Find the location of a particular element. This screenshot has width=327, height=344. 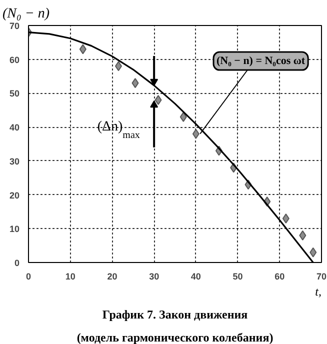

text: (модель гармонического колебания) is located at coordinates (175, 337).